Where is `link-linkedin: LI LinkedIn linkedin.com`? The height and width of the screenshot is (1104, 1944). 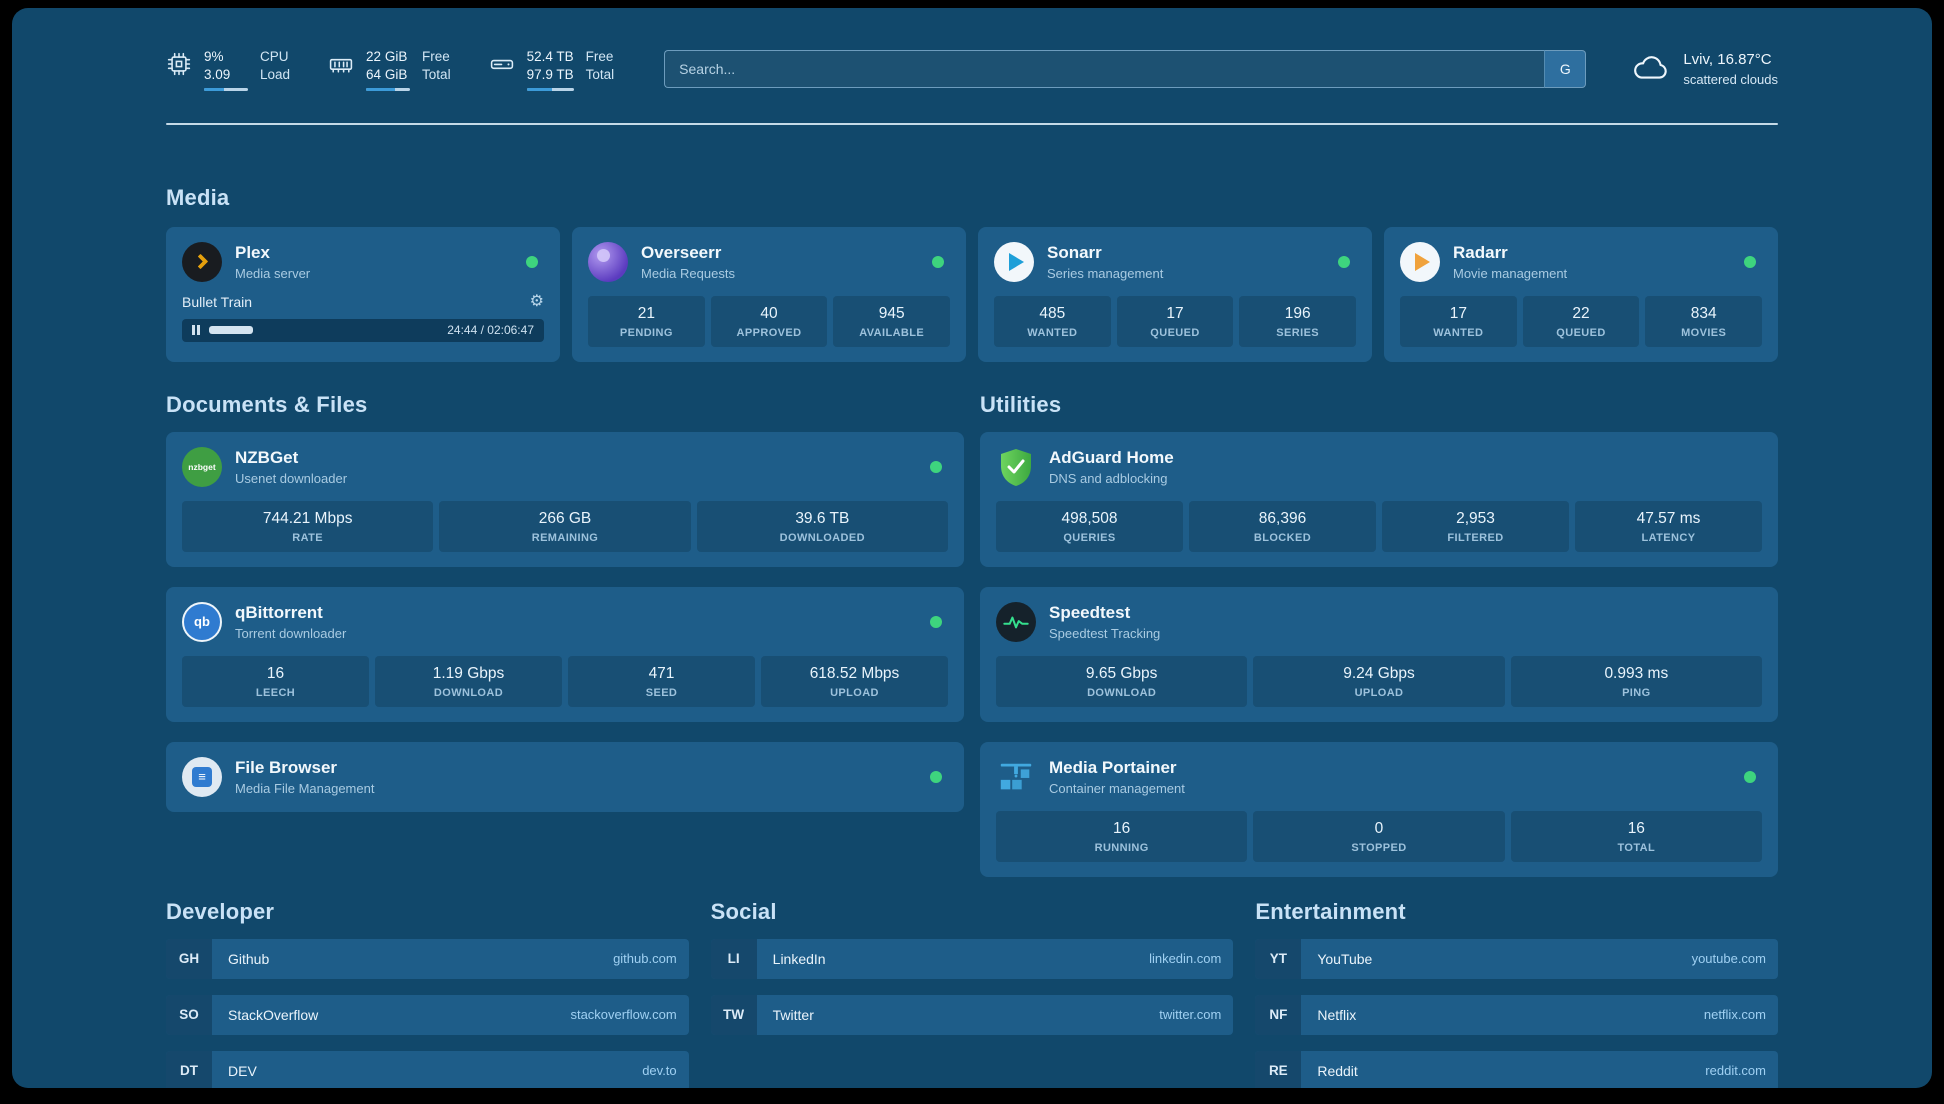
link-linkedin: LI LinkedIn linkedin.com is located at coordinates (972, 958).